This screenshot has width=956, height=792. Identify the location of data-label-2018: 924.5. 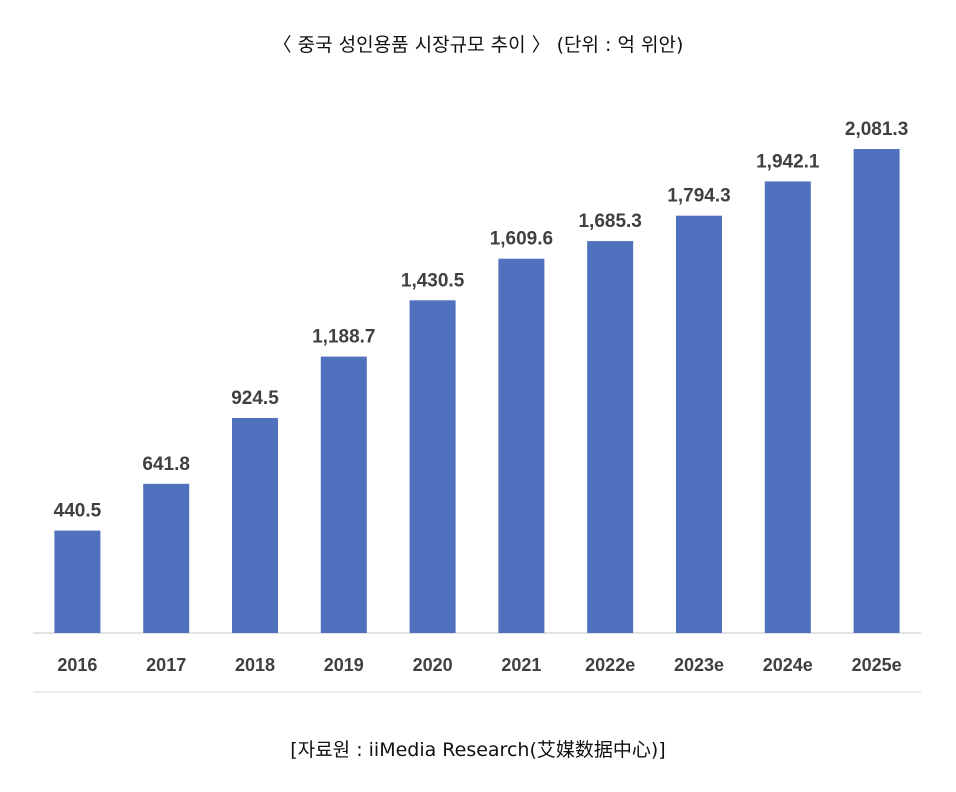
(255, 398).